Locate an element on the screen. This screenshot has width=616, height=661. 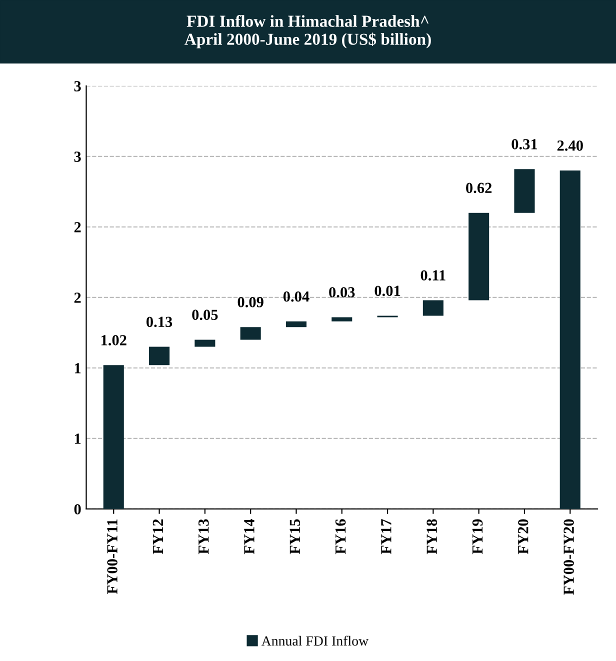
chart-title: FDI Inflow in Himachal Pradesh^ April 2000-June 2019 (US$ billion) is located at coordinates (307, 31).